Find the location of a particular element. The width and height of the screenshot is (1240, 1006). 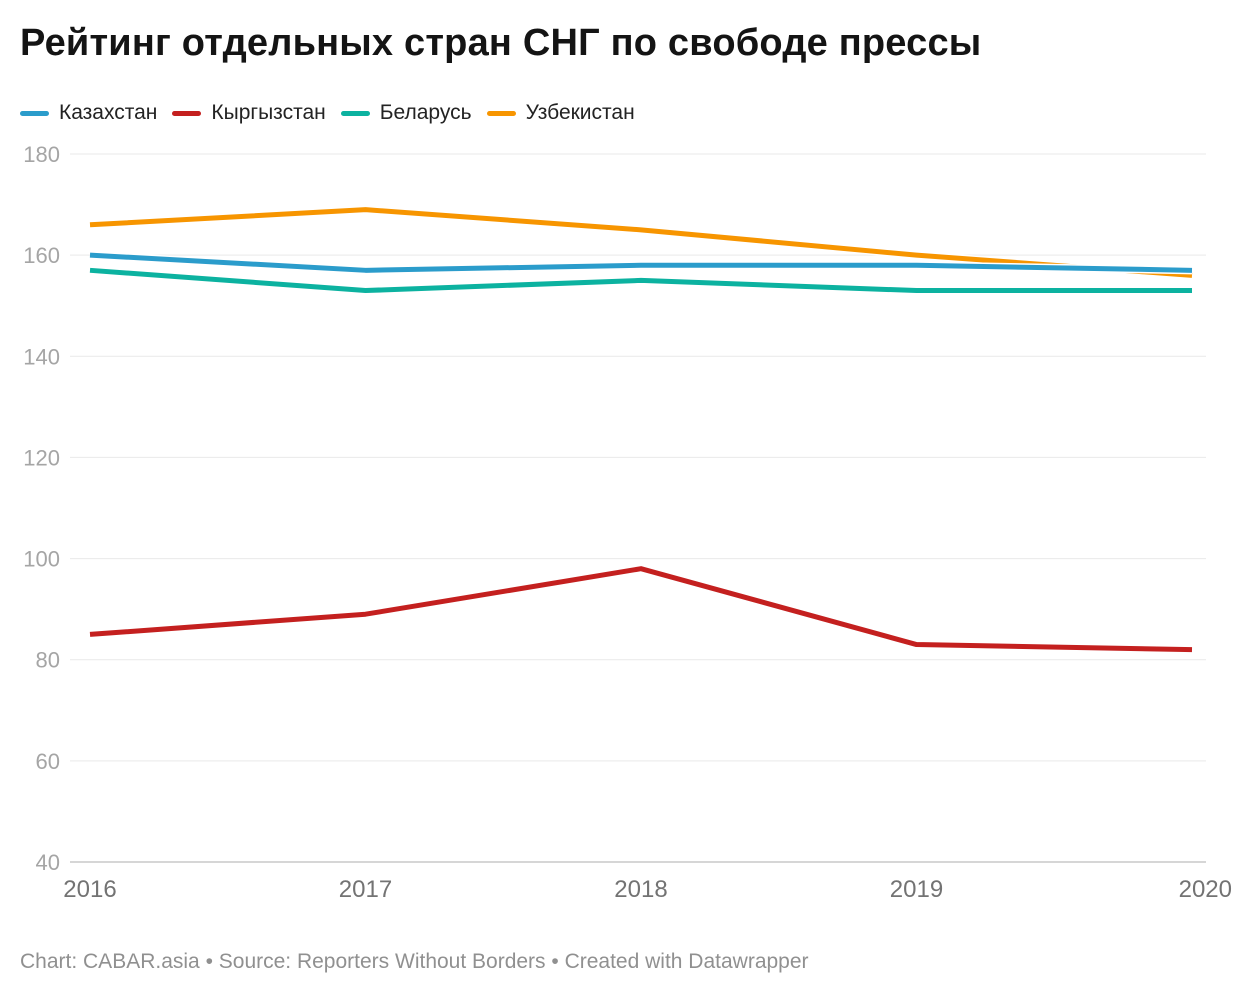

y-tick-label-100: 100 is located at coordinates (41, 559).